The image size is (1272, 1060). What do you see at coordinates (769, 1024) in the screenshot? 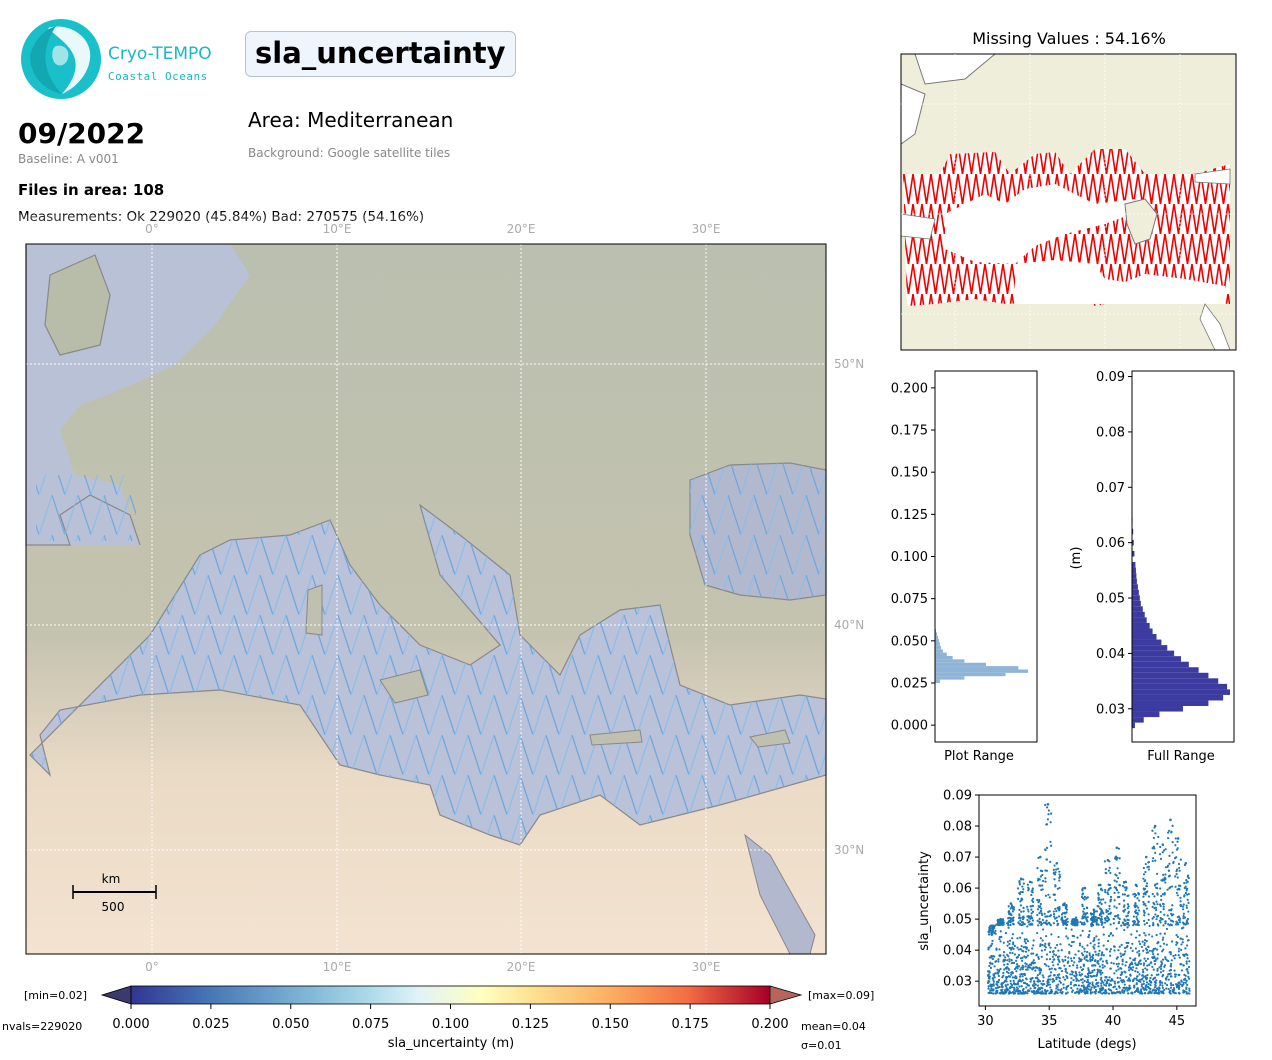
I see `colorbar-tick-label: 0.200` at bounding box center [769, 1024].